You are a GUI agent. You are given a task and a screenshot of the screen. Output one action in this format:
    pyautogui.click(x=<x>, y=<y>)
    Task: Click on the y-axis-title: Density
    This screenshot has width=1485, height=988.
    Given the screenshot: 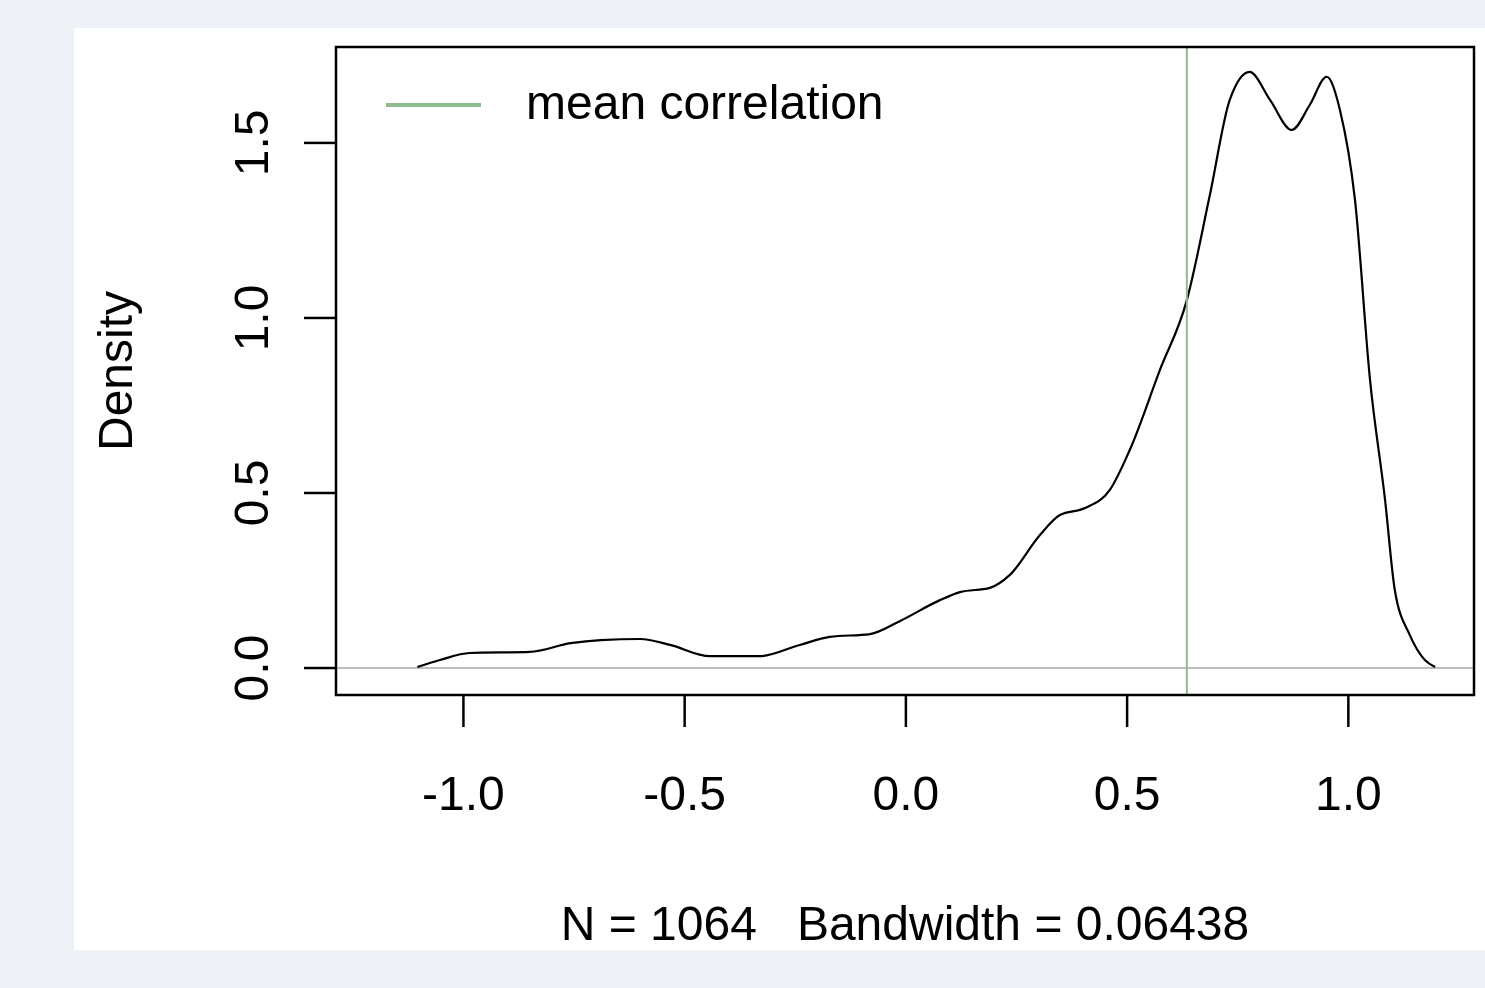 What is the action you would take?
    pyautogui.click(x=115, y=371)
    